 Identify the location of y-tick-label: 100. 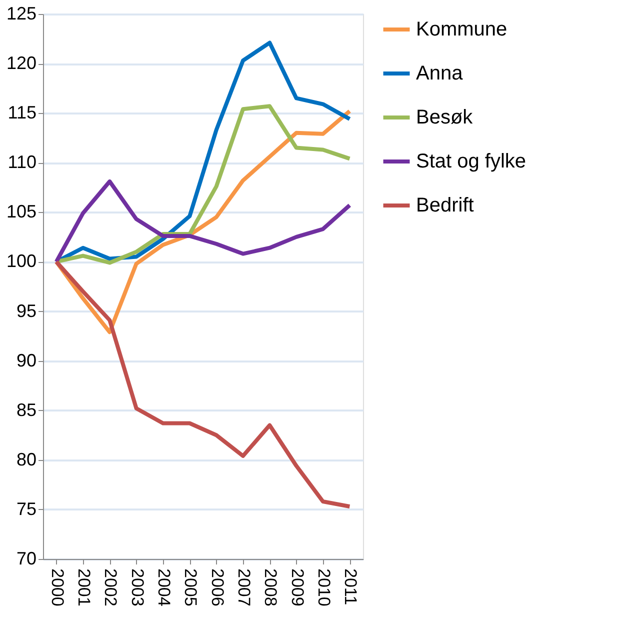
(21, 261).